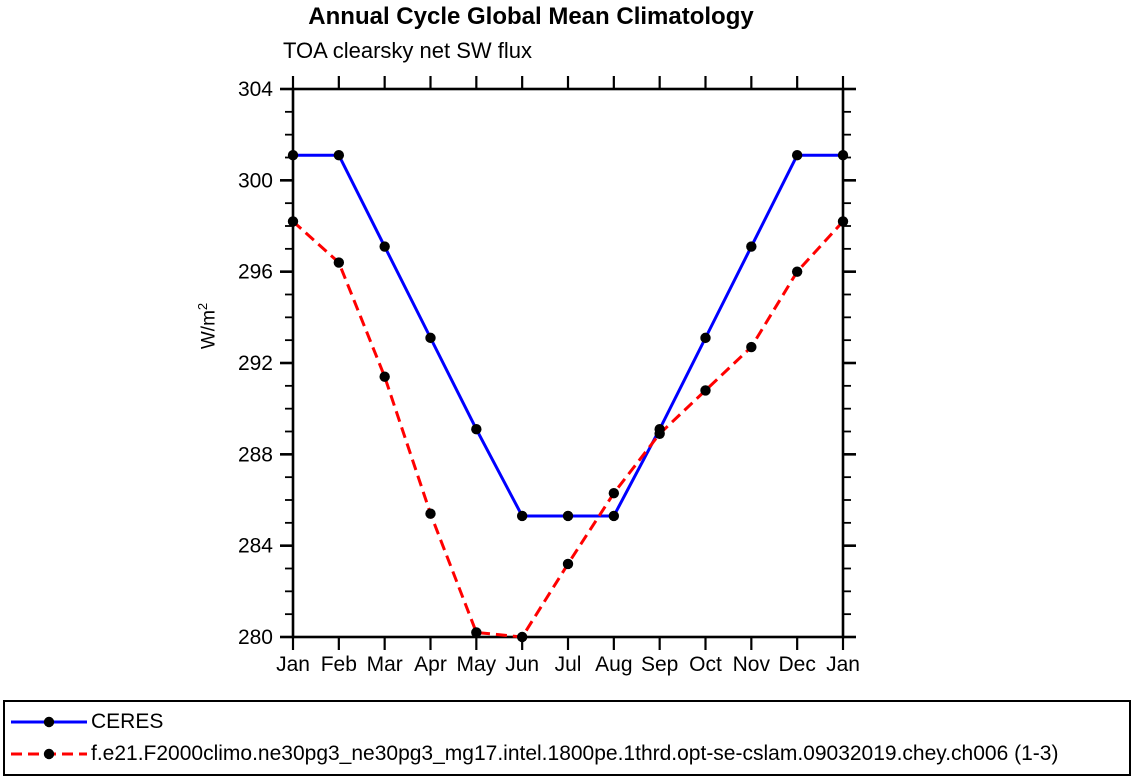 This screenshot has height=779, width=1138. What do you see at coordinates (752, 664) in the screenshot?
I see `x-axis-tick-label: Nov` at bounding box center [752, 664].